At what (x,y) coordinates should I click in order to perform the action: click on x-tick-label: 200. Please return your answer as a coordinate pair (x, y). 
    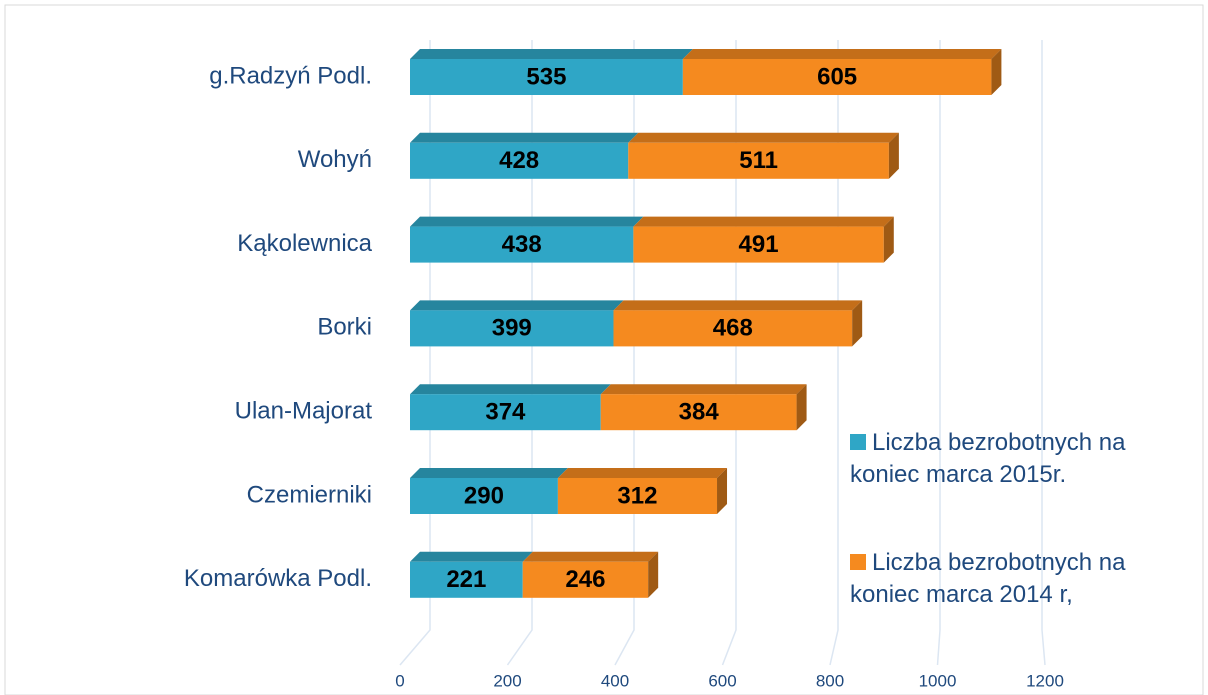
    Looking at the image, I should click on (507, 680).